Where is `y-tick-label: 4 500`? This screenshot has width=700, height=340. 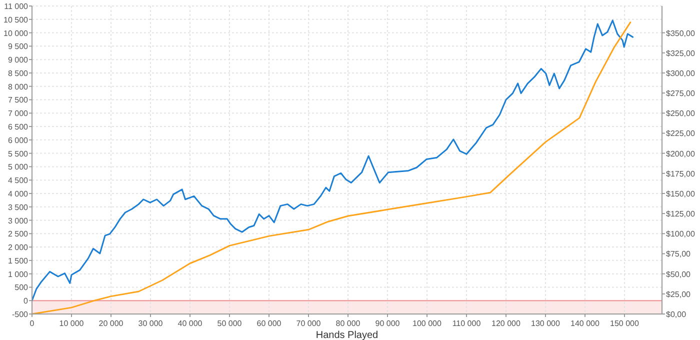
y-tick-label: 4 500 is located at coordinates (18, 181).